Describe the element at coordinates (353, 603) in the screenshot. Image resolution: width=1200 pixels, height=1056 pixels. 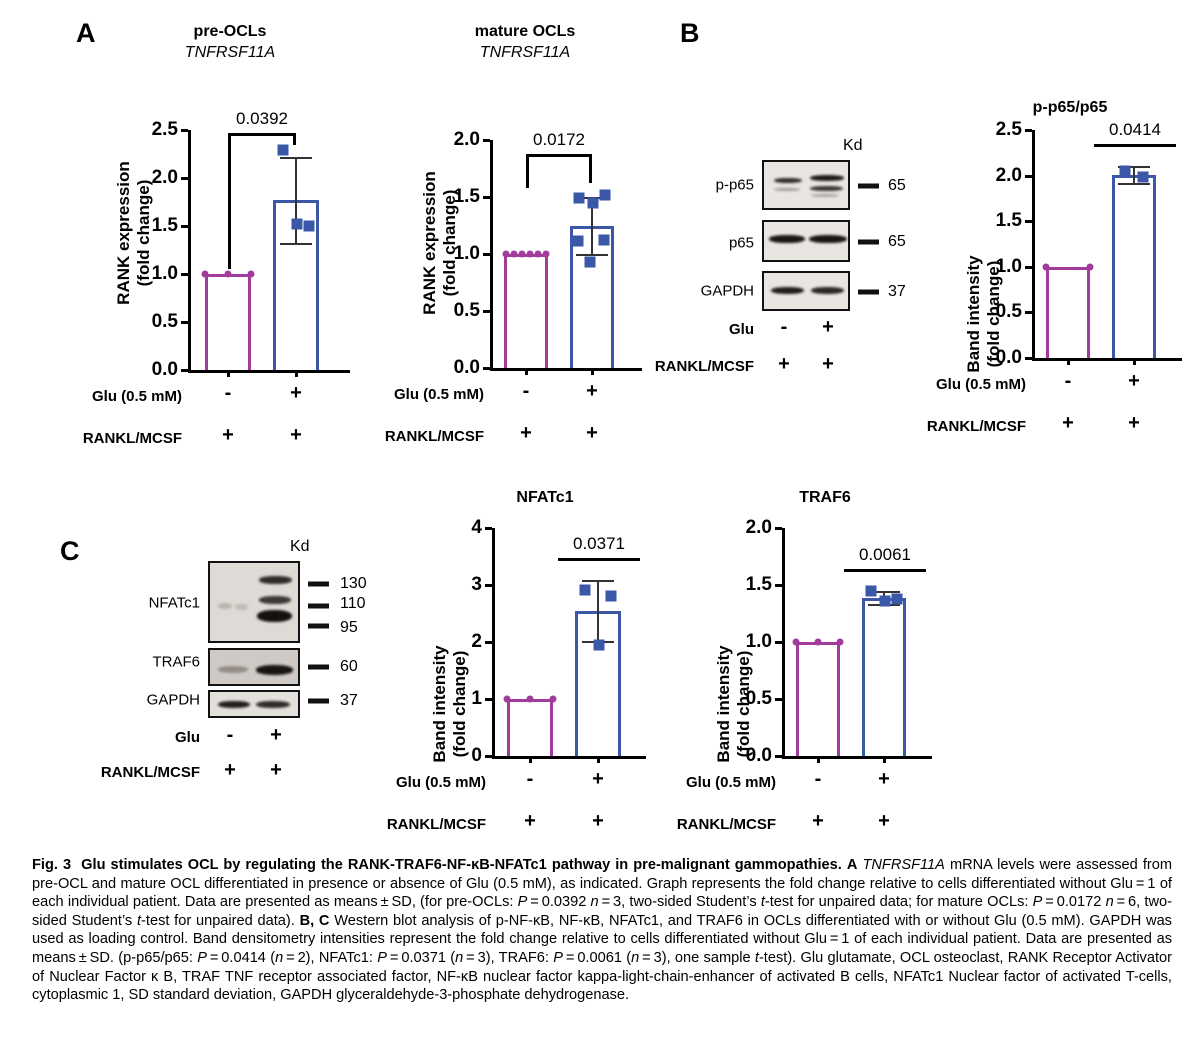
I see `mw-label-110: 110` at that location.